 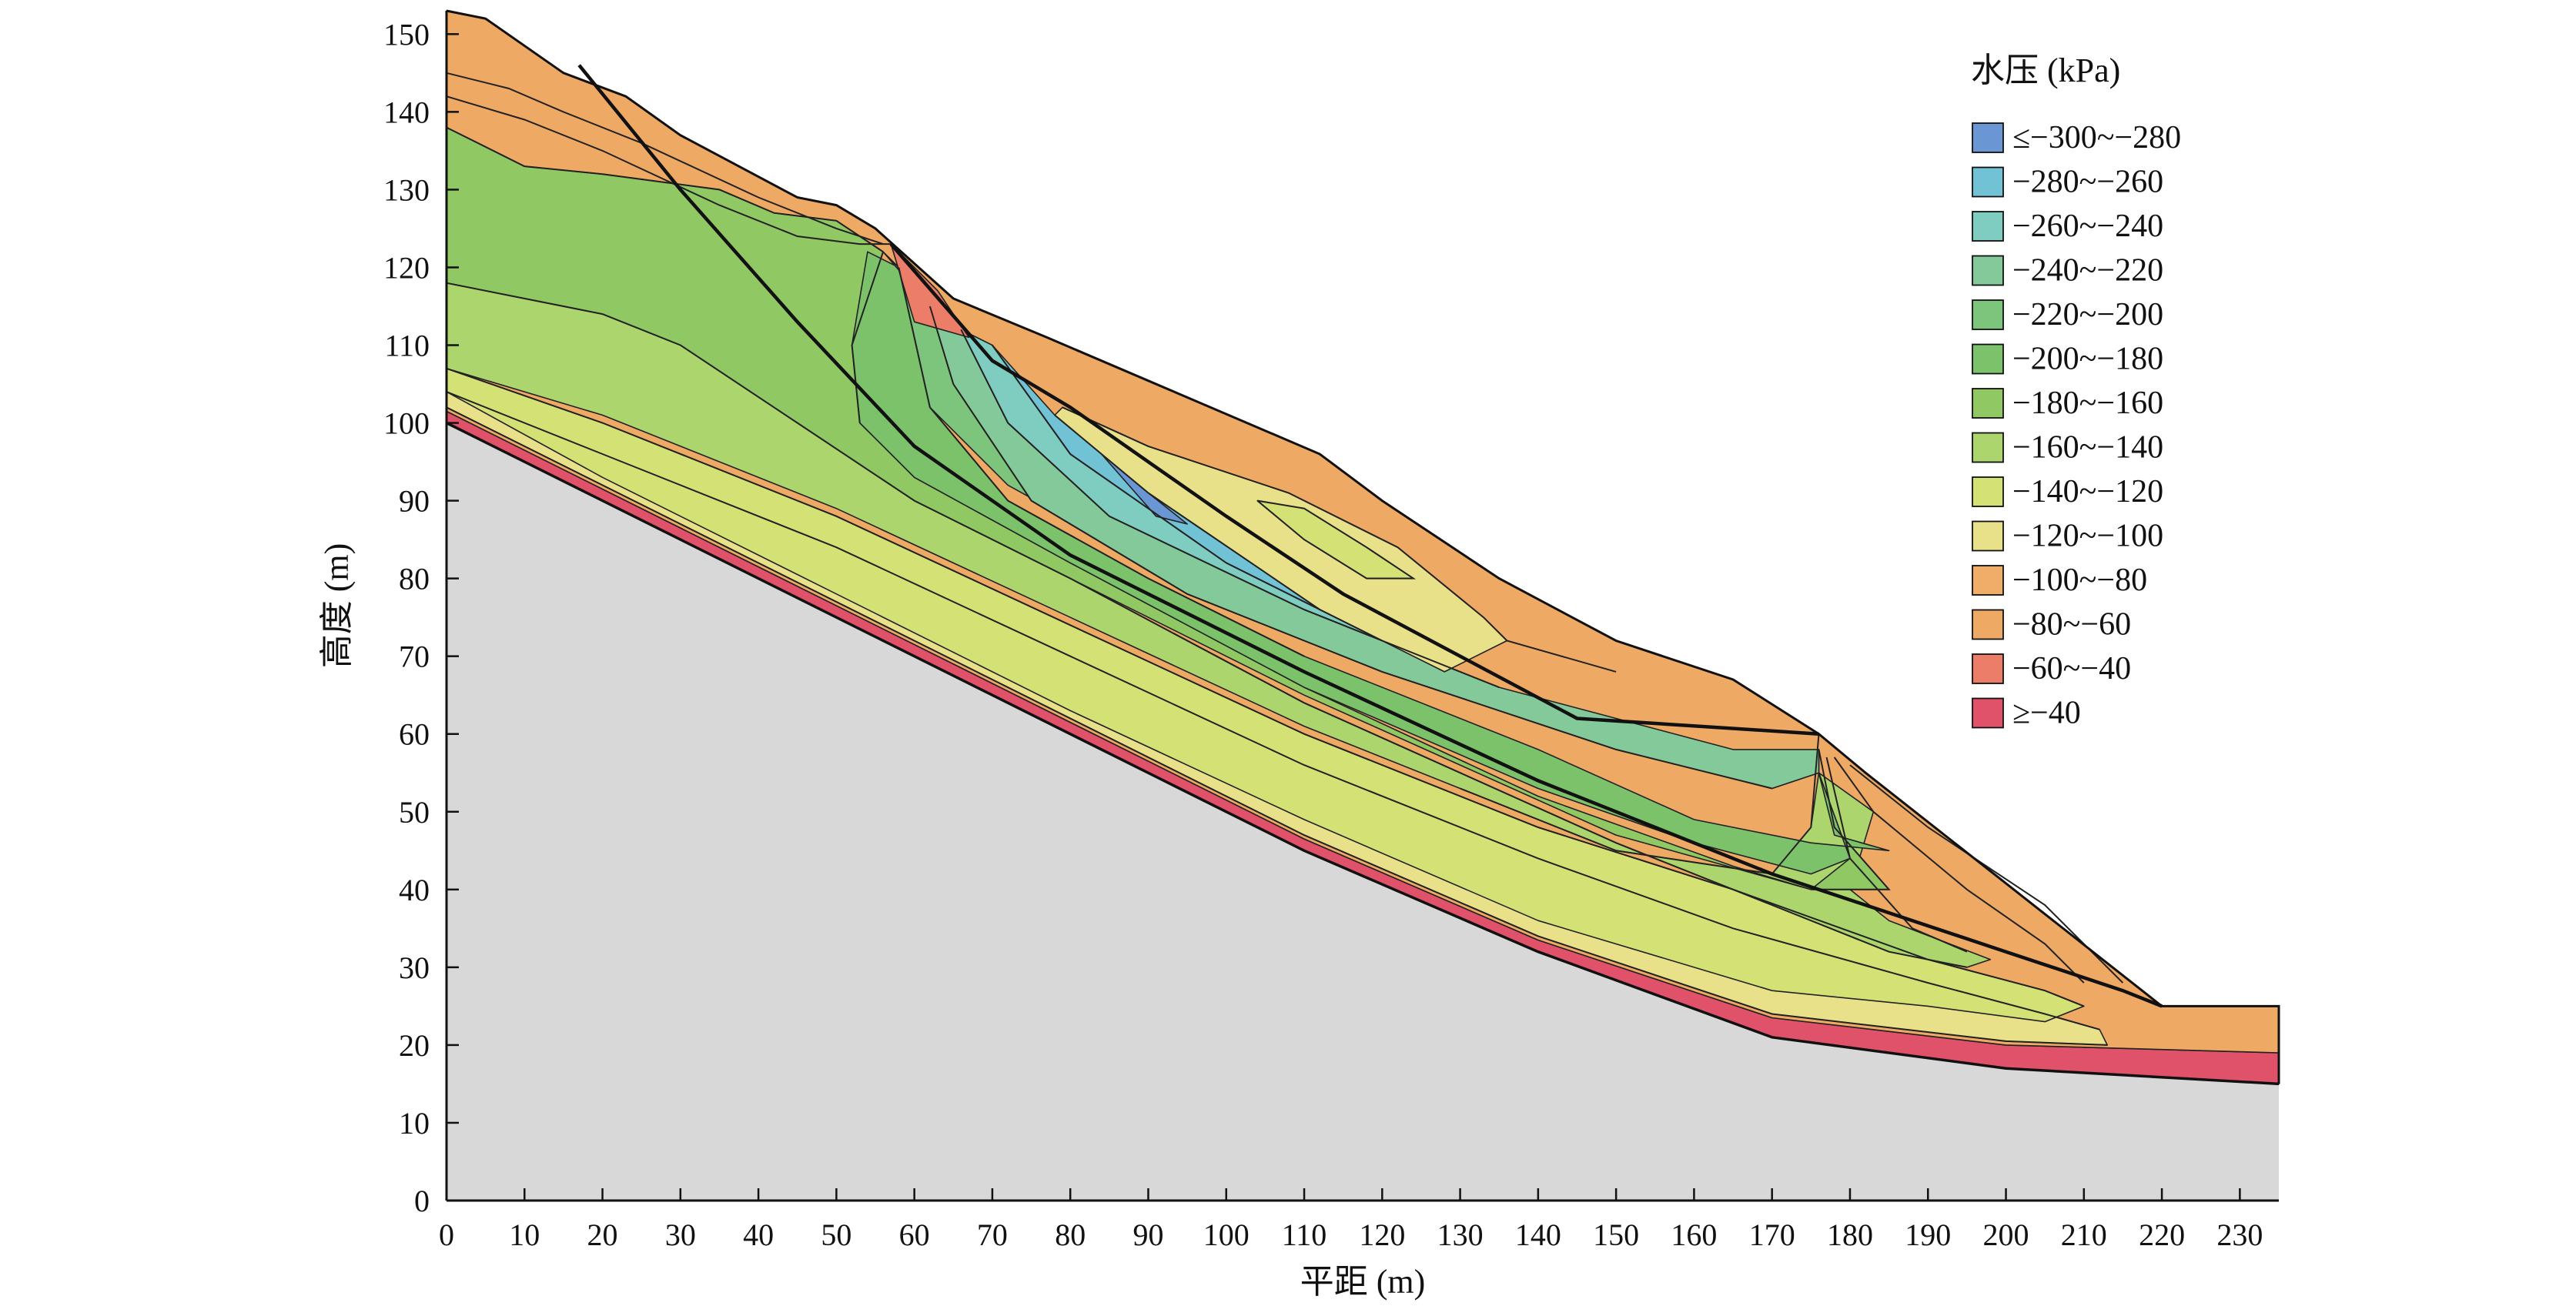 I want to click on legend-label: −120~−100, so click(x=2088, y=536).